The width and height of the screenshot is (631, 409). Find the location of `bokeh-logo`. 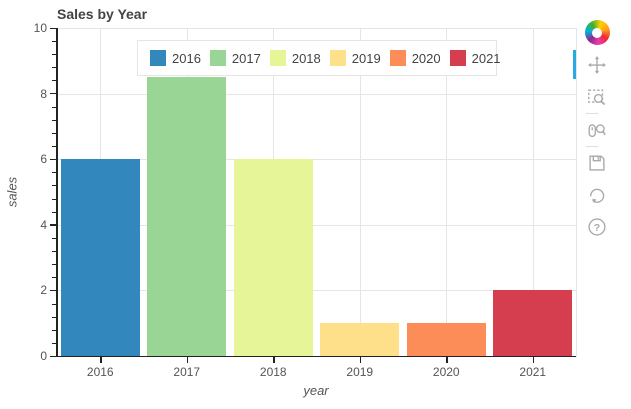

bokeh-logo is located at coordinates (597, 32).